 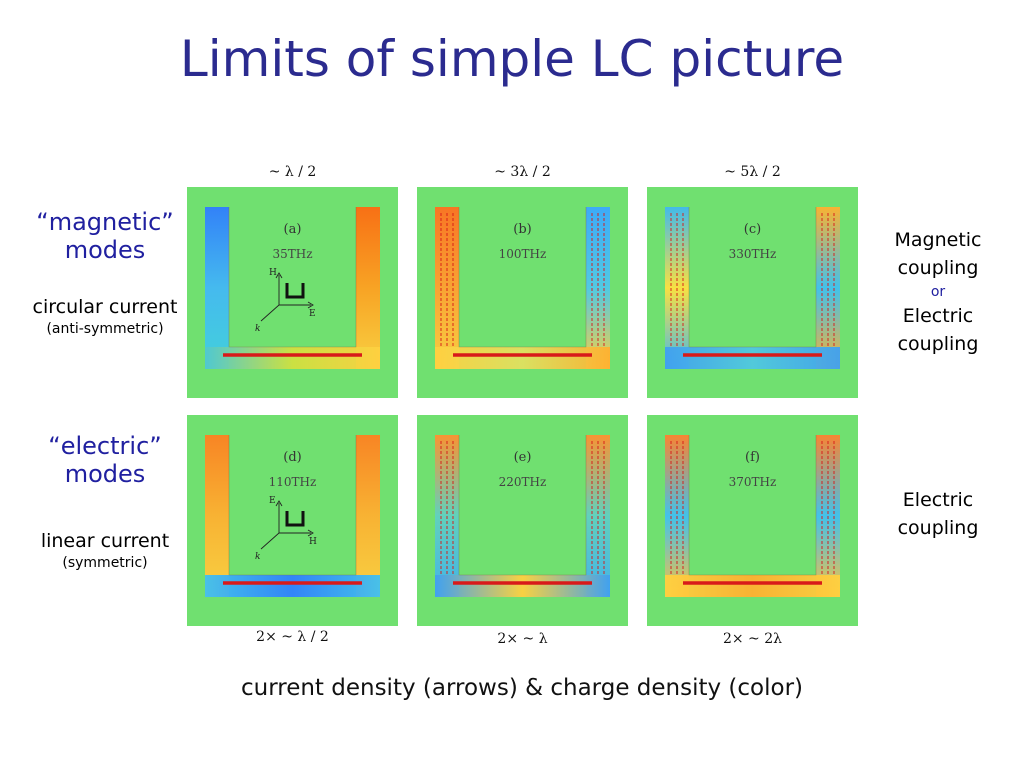 What do you see at coordinates (292, 172) in the screenshot?
I see `wavelength-label-a: ~ λ / 2` at bounding box center [292, 172].